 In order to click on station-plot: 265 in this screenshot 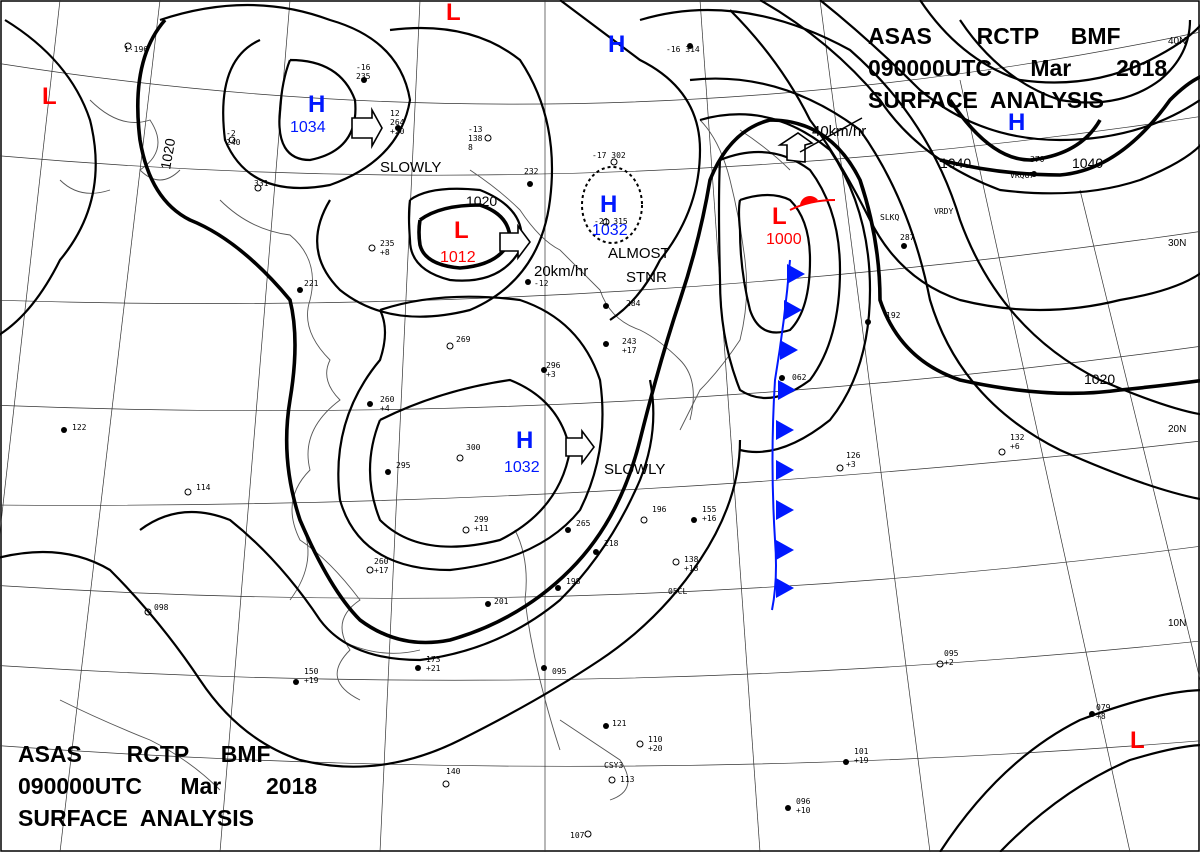, I will do `click(578, 526)`.